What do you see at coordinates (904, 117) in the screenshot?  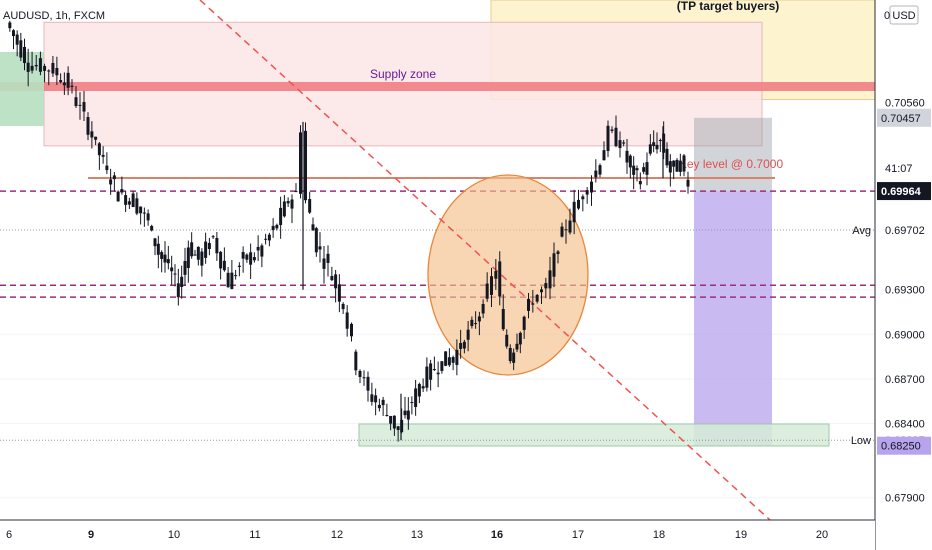 I see `supply-top-label-bg` at bounding box center [904, 117].